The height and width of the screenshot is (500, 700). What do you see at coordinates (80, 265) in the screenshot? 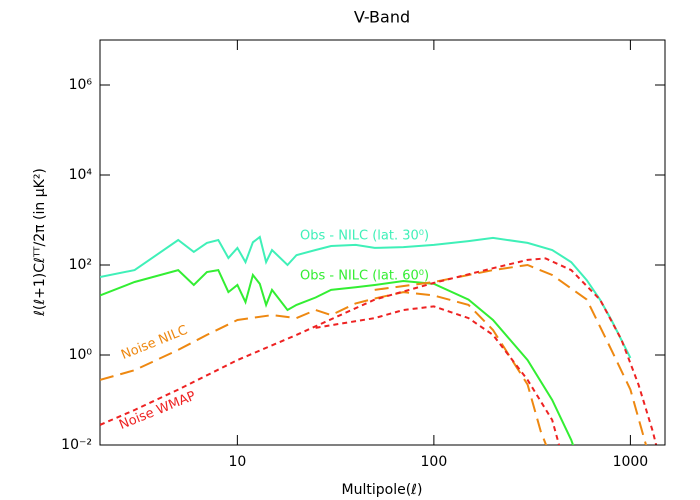
I see `y-tick-label: 10²` at bounding box center [80, 265].